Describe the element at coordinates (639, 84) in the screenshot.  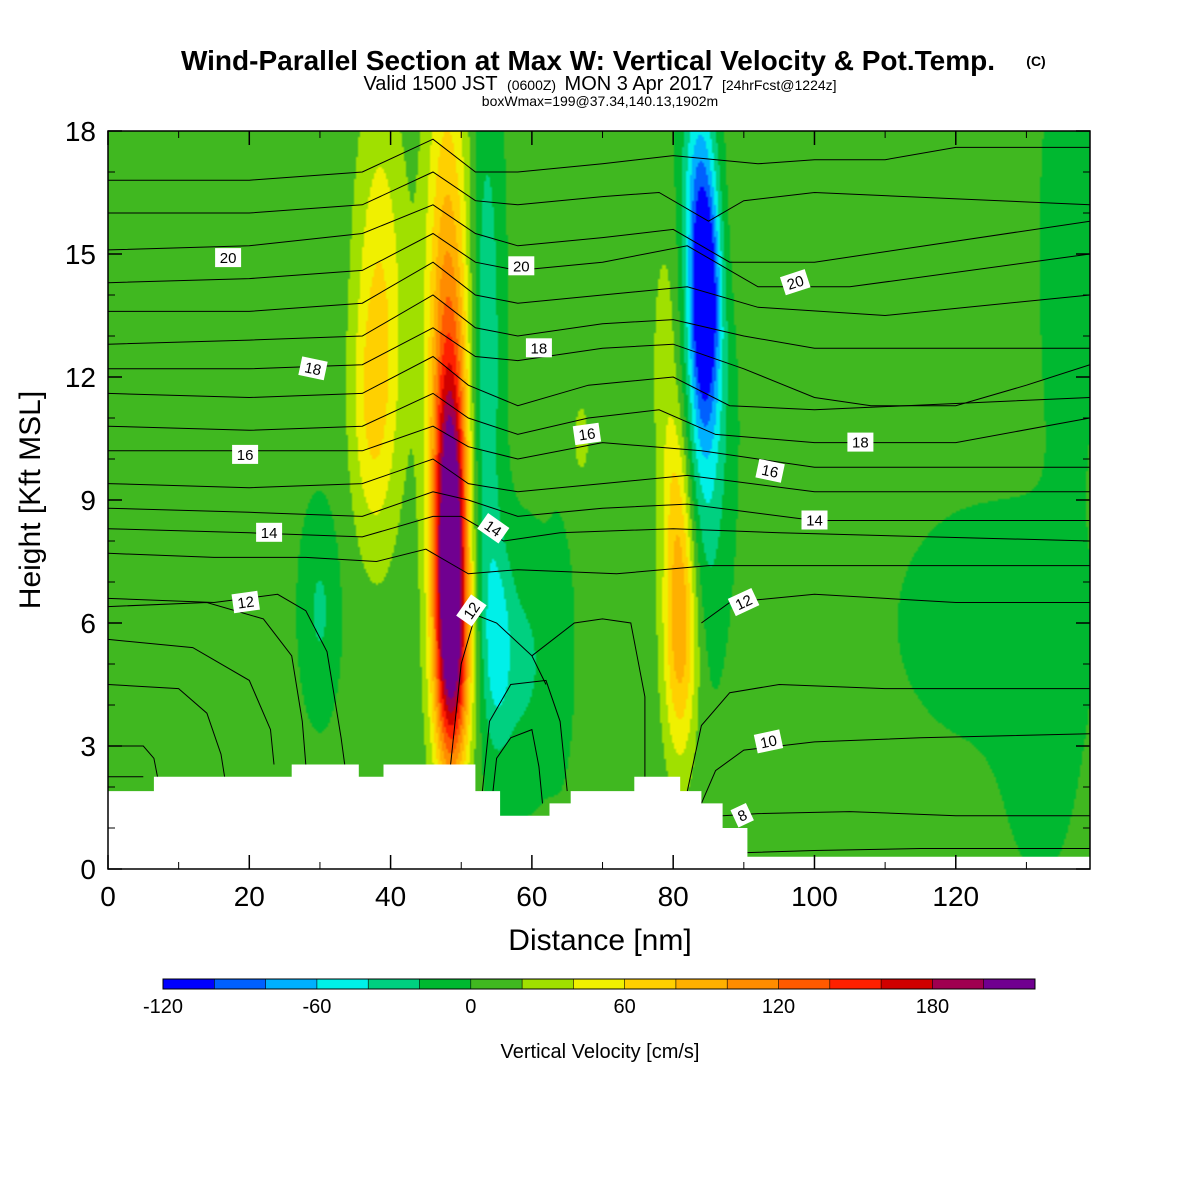
I see `valid-date: MON 3 Apr 2017` at that location.